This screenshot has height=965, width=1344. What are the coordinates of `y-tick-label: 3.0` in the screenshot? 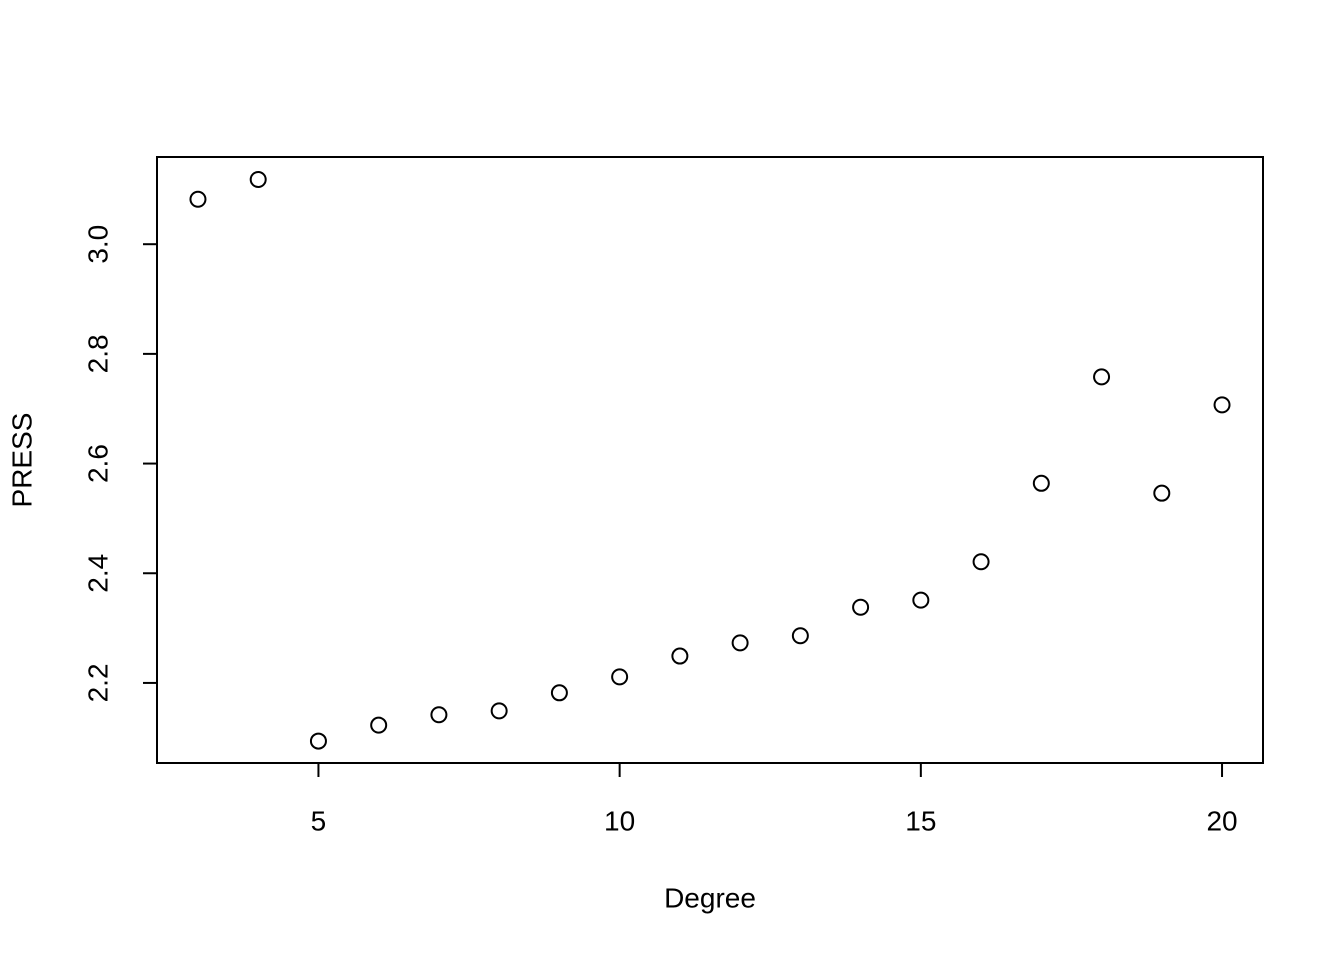 It's located at (97, 244).